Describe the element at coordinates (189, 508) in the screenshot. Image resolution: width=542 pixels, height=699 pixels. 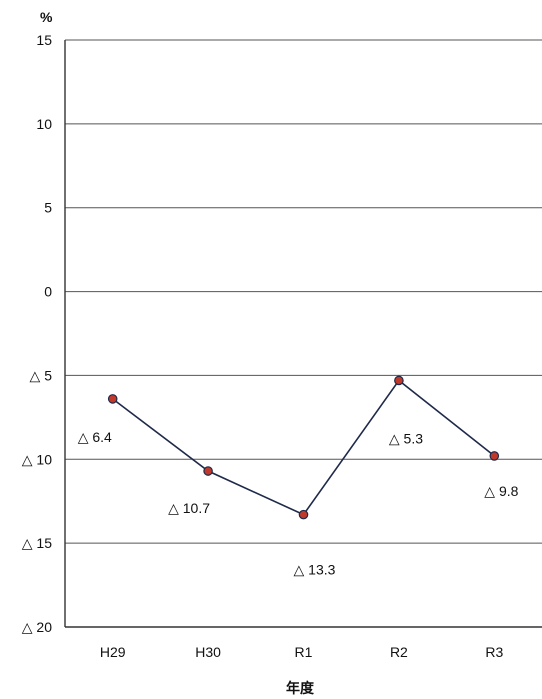
I see `data-label-1: △ 10.7` at that location.